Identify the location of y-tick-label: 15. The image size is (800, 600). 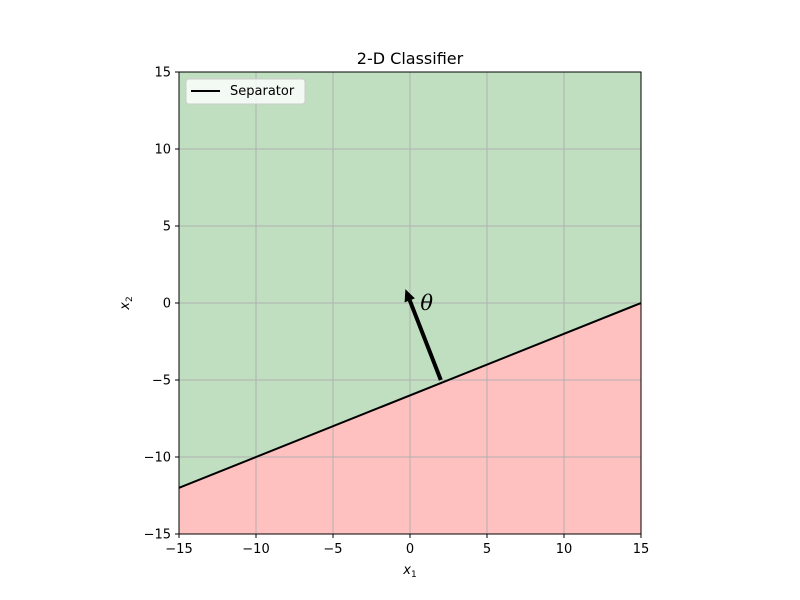
(162, 73).